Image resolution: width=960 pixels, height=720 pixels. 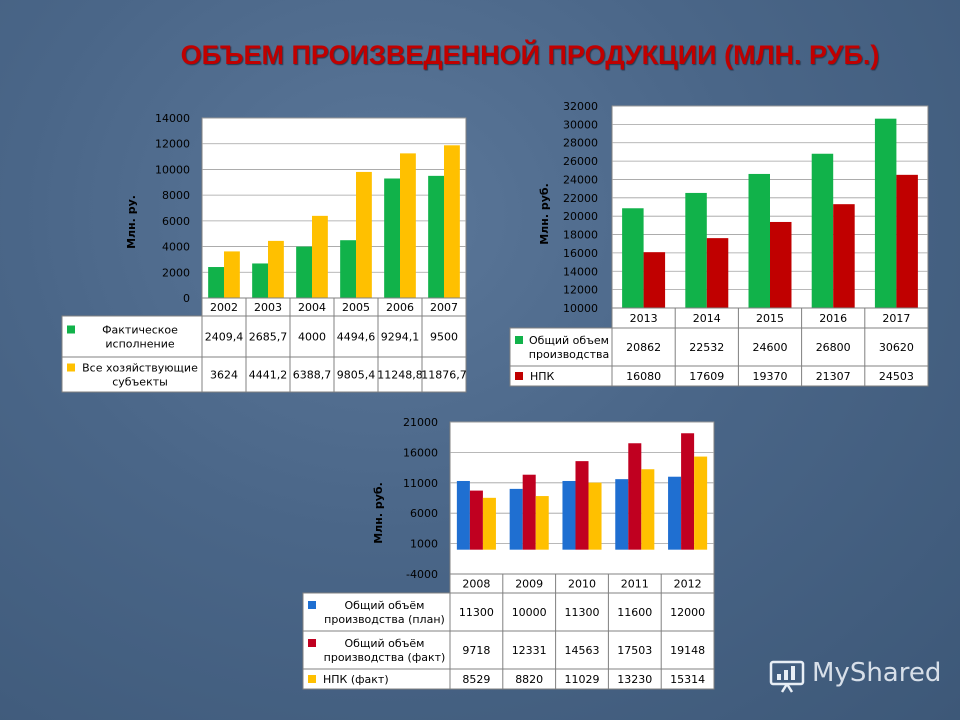 I want to click on data-label: 22532, so click(x=706, y=347).